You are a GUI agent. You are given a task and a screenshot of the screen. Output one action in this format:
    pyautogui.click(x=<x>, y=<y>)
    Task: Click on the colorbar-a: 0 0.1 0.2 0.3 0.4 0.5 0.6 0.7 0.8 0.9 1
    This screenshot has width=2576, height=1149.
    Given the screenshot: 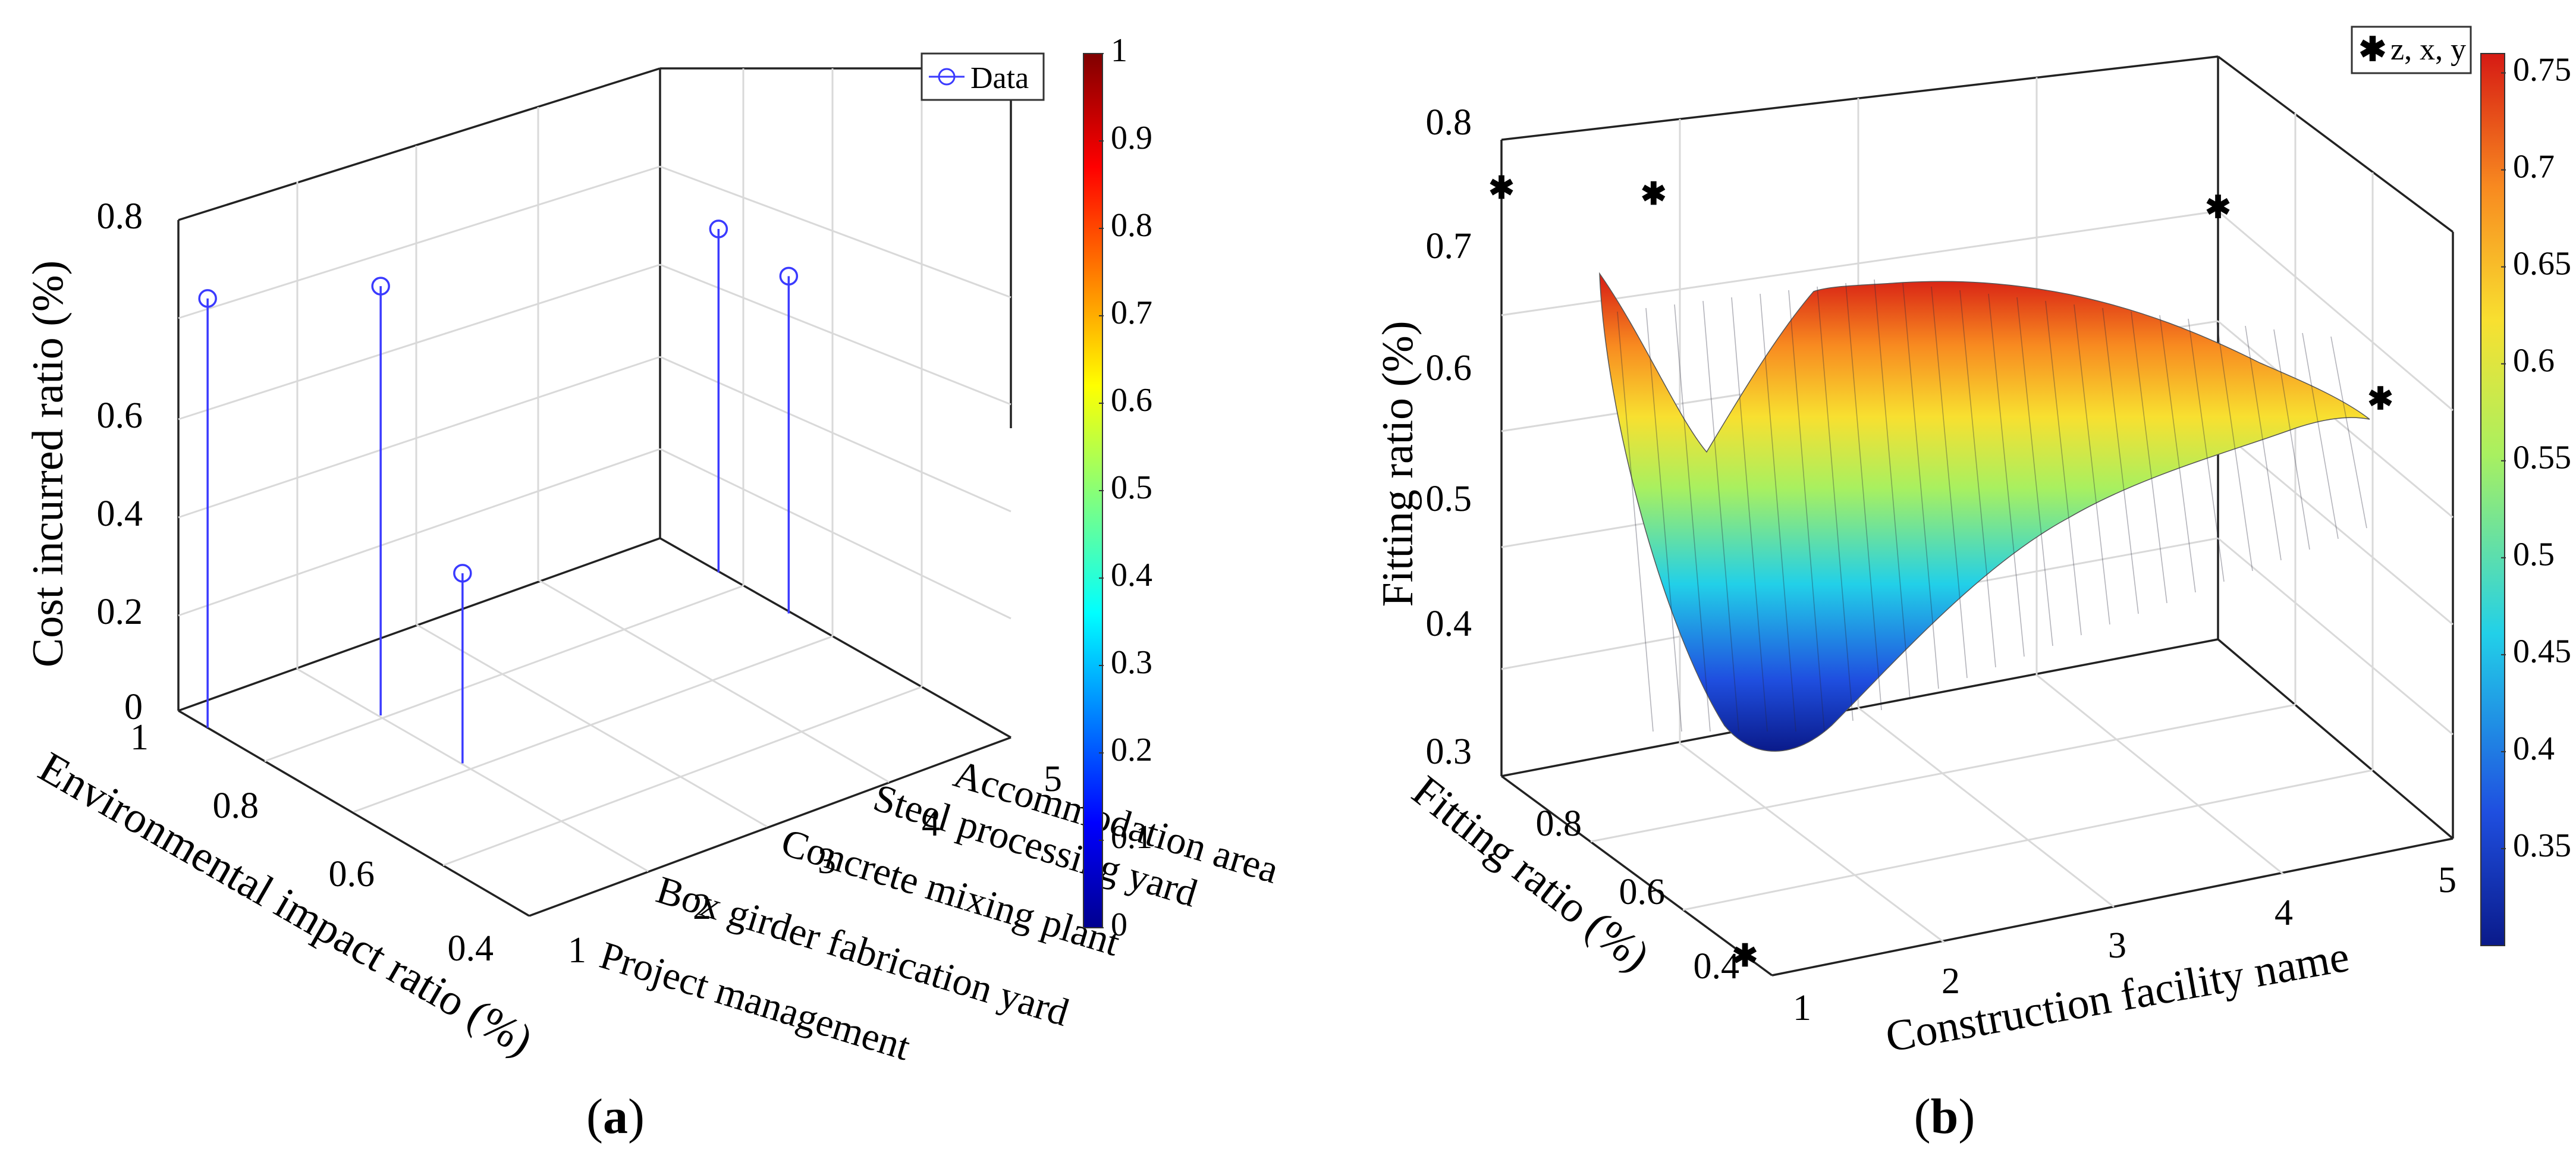 What is the action you would take?
    pyautogui.click(x=1117, y=487)
    